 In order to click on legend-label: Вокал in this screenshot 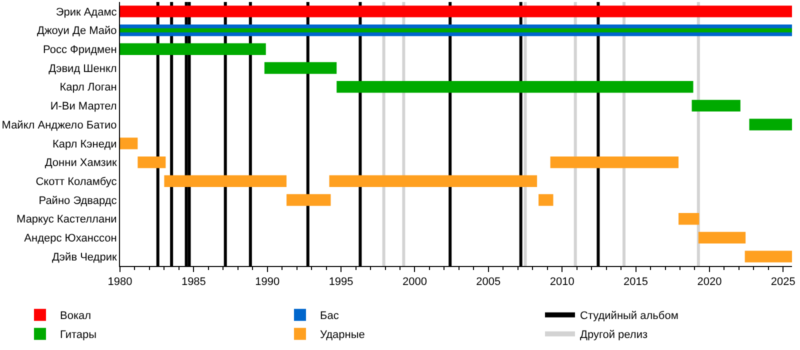, I will do `click(76, 316)`.